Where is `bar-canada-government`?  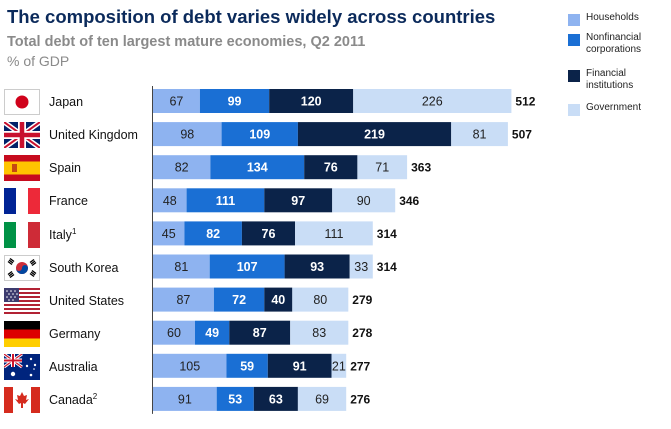 bar-canada-government is located at coordinates (322, 398).